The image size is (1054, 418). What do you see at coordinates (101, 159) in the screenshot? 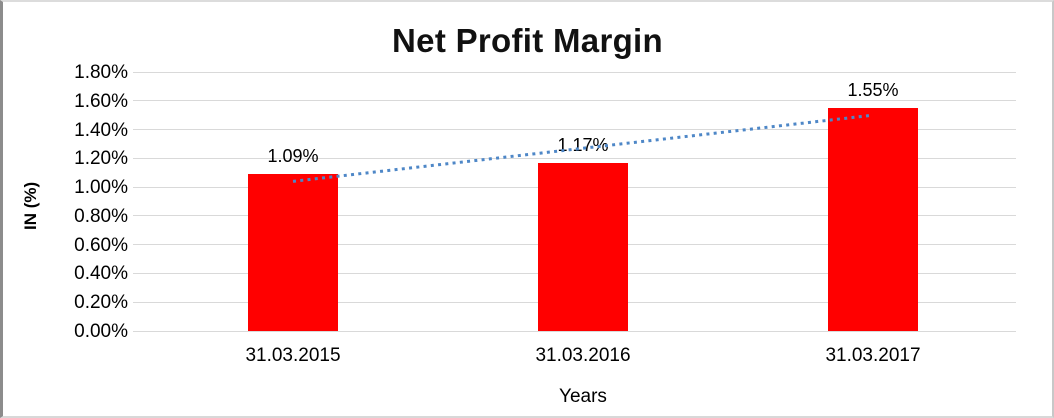
I see `y-tick-label: 1.20%` at bounding box center [101, 159].